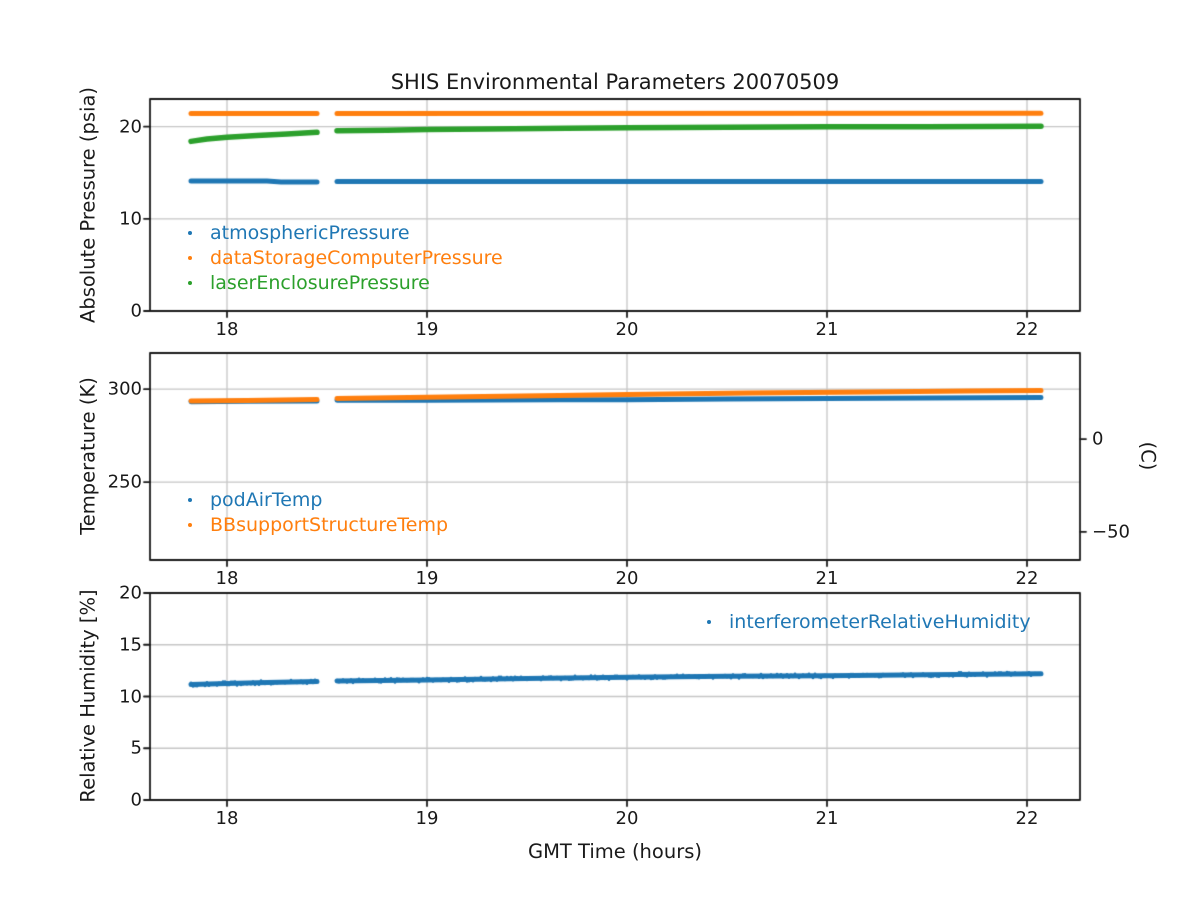  Describe the element at coordinates (1111, 532) in the screenshot. I see `y-tick-label-right: −50` at that location.